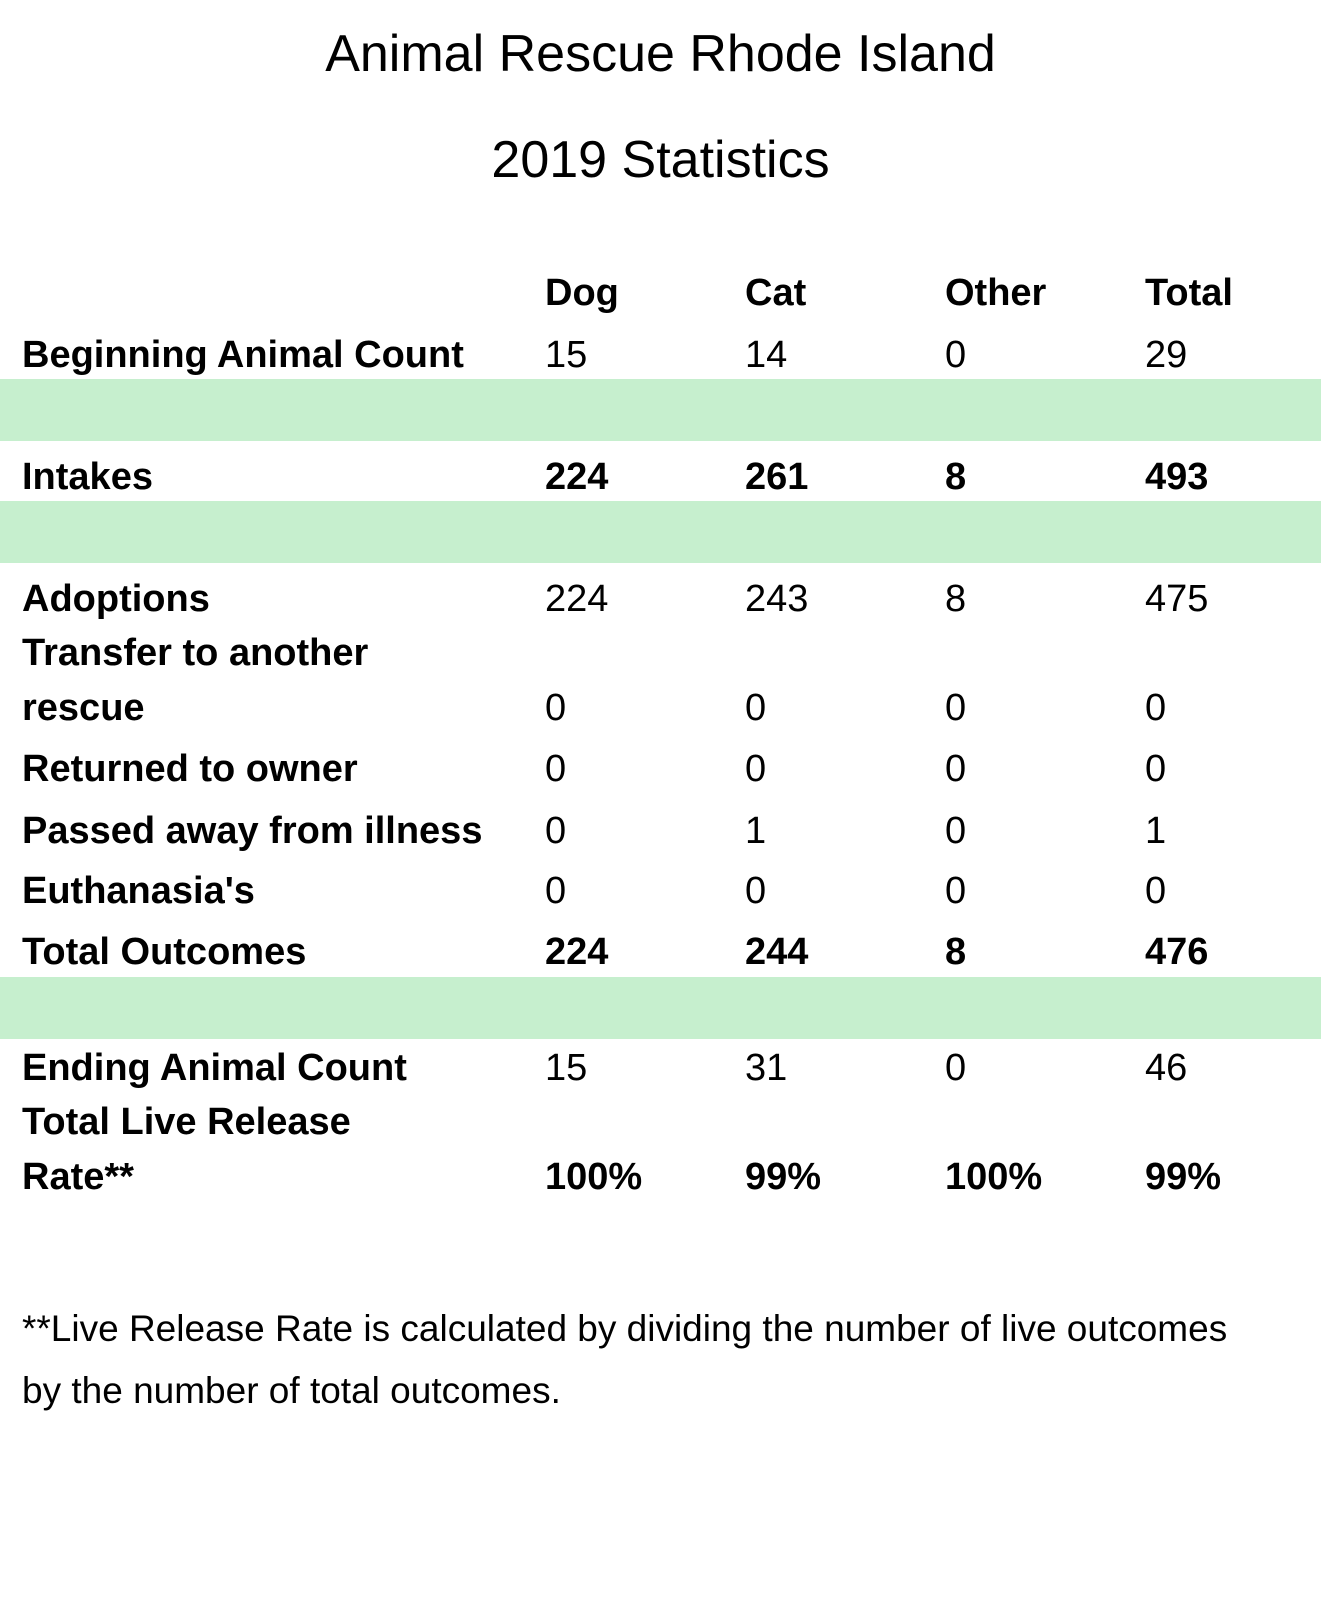  Describe the element at coordinates (1156, 708) in the screenshot. I see `transfer-total: 0` at that location.